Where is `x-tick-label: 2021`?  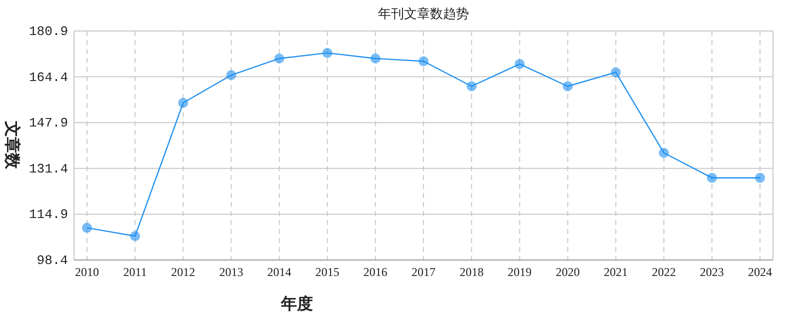
x-tick-label: 2021 is located at coordinates (616, 272).